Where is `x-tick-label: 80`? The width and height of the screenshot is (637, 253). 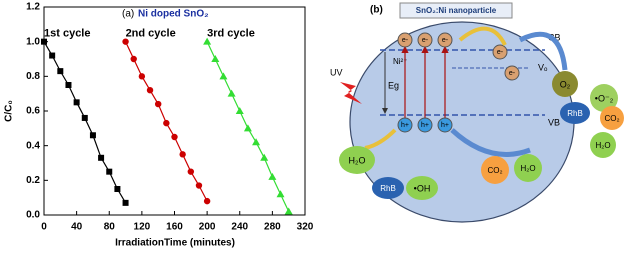 x-tick-label: 80 is located at coordinates (110, 227).